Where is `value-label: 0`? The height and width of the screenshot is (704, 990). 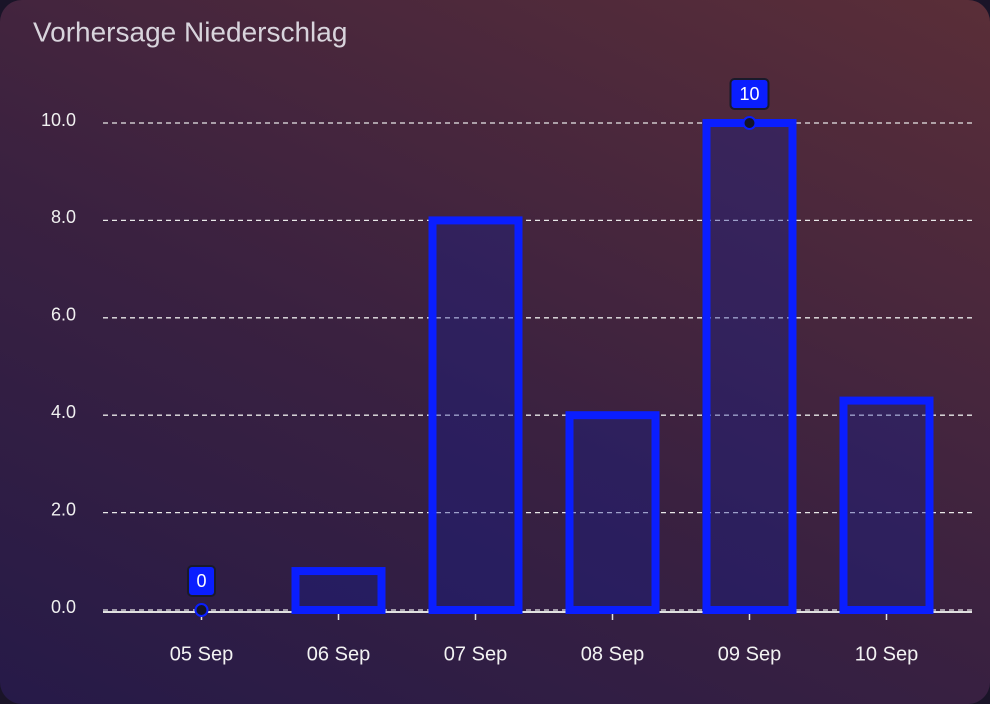
value-label: 0 is located at coordinates (201, 581).